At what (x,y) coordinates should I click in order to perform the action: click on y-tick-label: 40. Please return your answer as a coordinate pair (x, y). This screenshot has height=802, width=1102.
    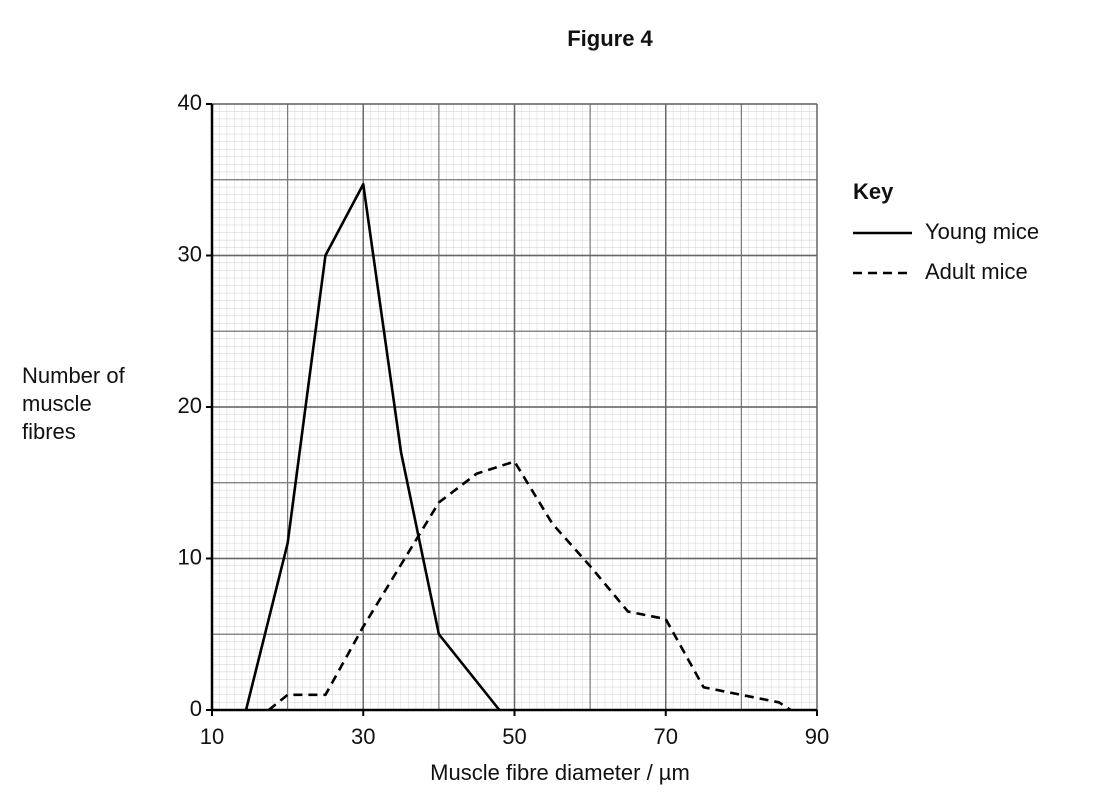
    Looking at the image, I should click on (190, 102).